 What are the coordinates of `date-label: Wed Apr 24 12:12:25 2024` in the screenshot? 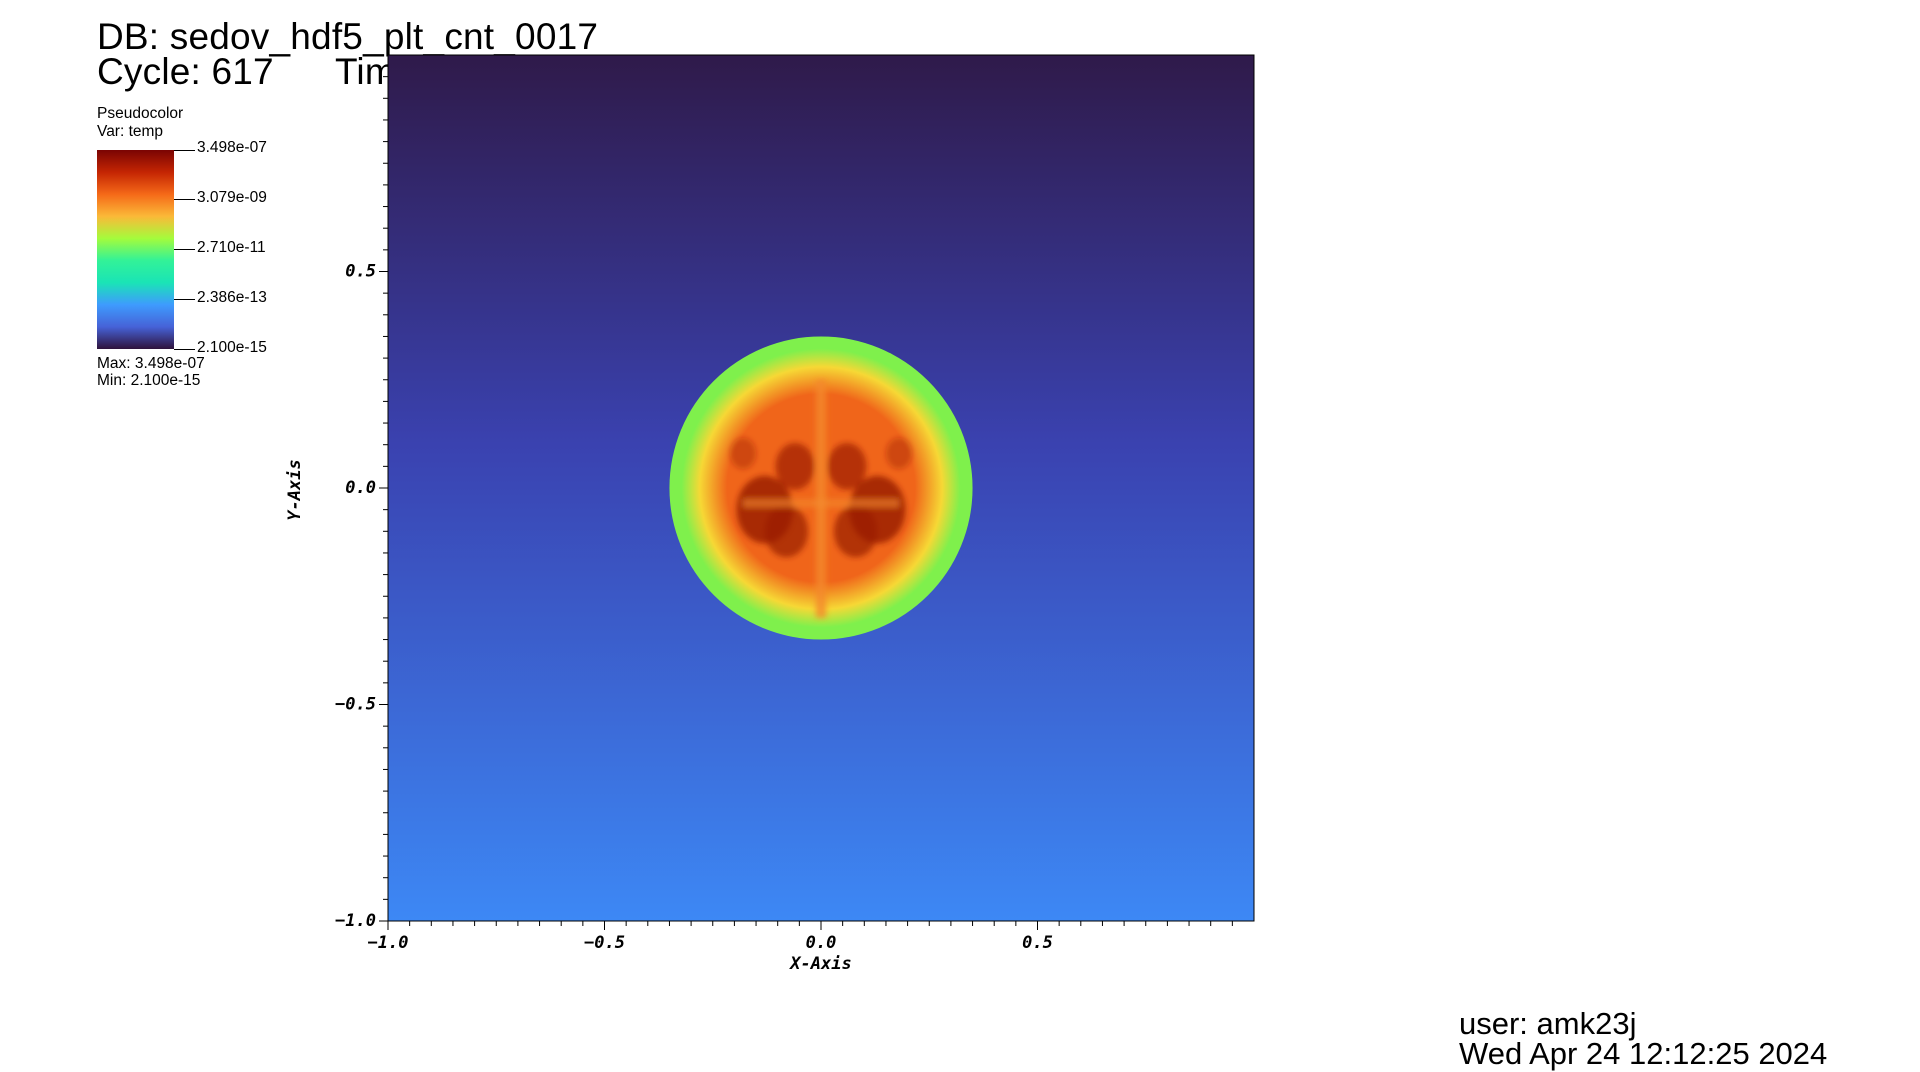 It's located at (1643, 1053).